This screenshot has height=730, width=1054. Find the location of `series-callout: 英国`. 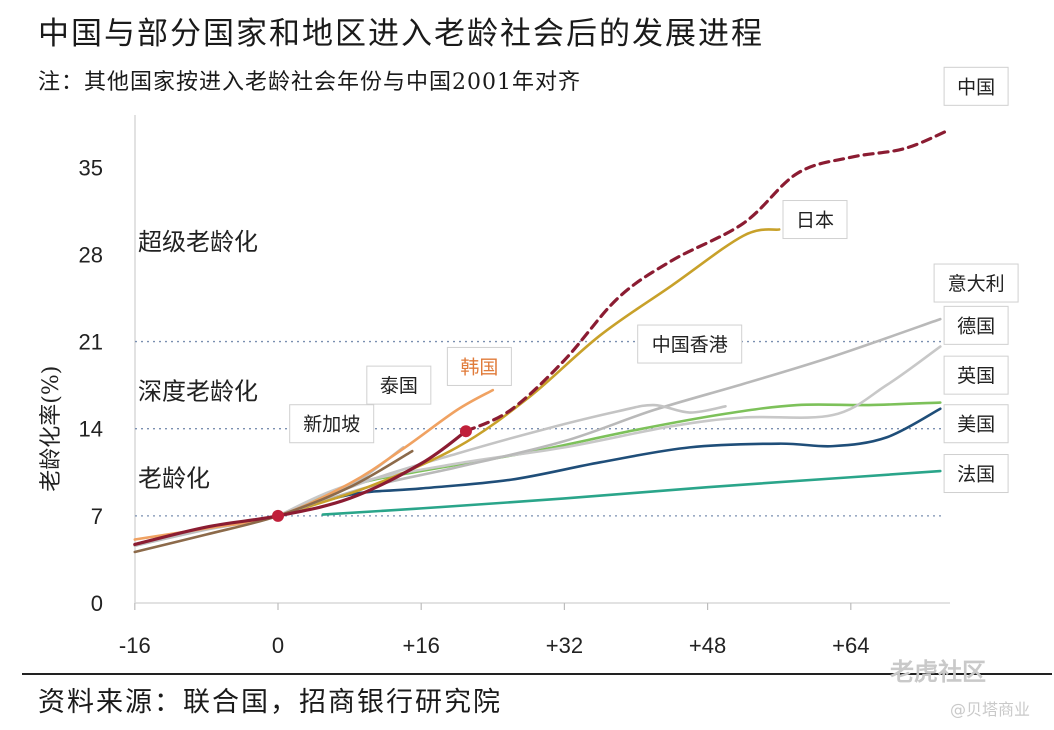

series-callout: 英国 is located at coordinates (976, 375).